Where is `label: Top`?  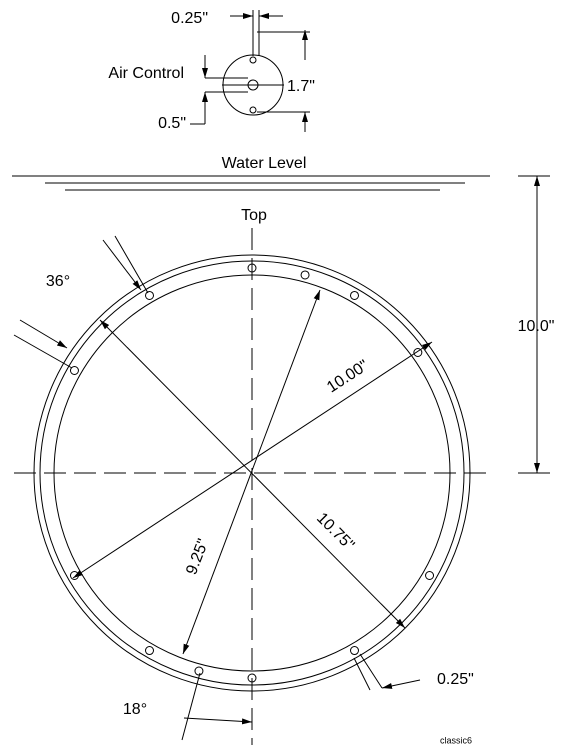 label: Top is located at coordinates (254, 215).